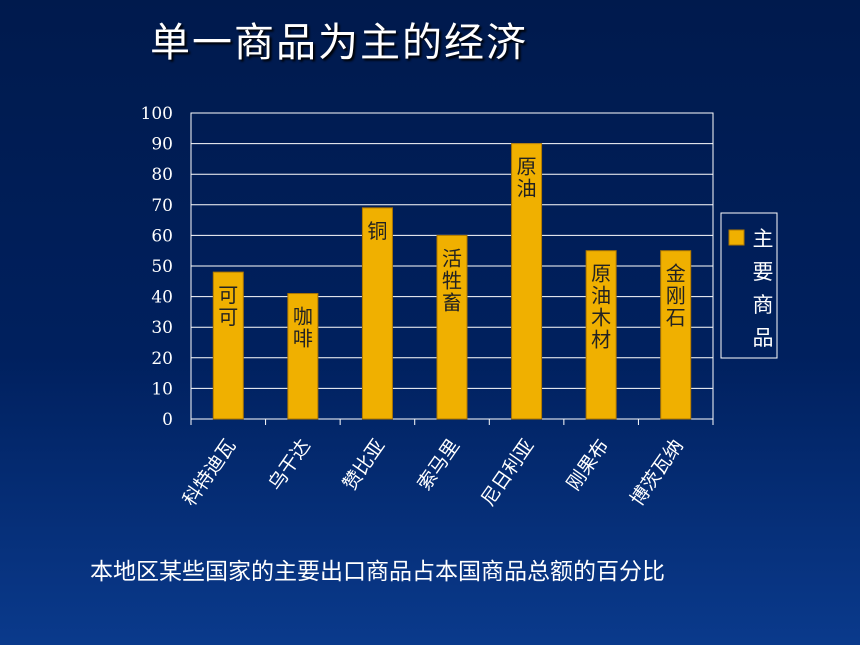  I want to click on y-tick-label: 10, so click(162, 389).